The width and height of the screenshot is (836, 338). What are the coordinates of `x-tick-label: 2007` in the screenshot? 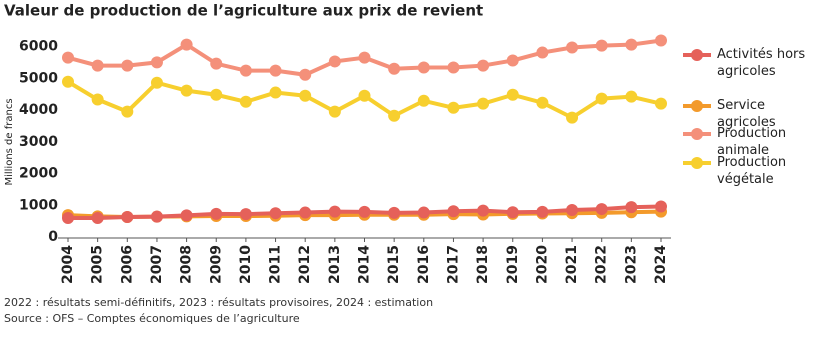 It's located at (157, 264).